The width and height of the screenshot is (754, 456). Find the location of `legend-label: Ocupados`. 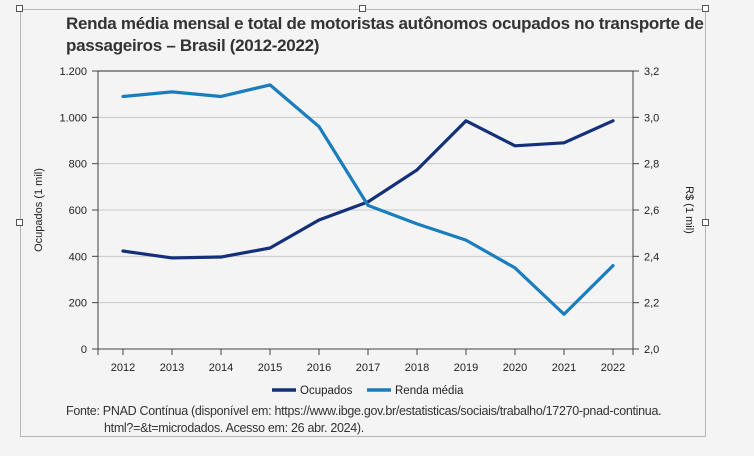

legend-label: Ocupados is located at coordinates (326, 391).